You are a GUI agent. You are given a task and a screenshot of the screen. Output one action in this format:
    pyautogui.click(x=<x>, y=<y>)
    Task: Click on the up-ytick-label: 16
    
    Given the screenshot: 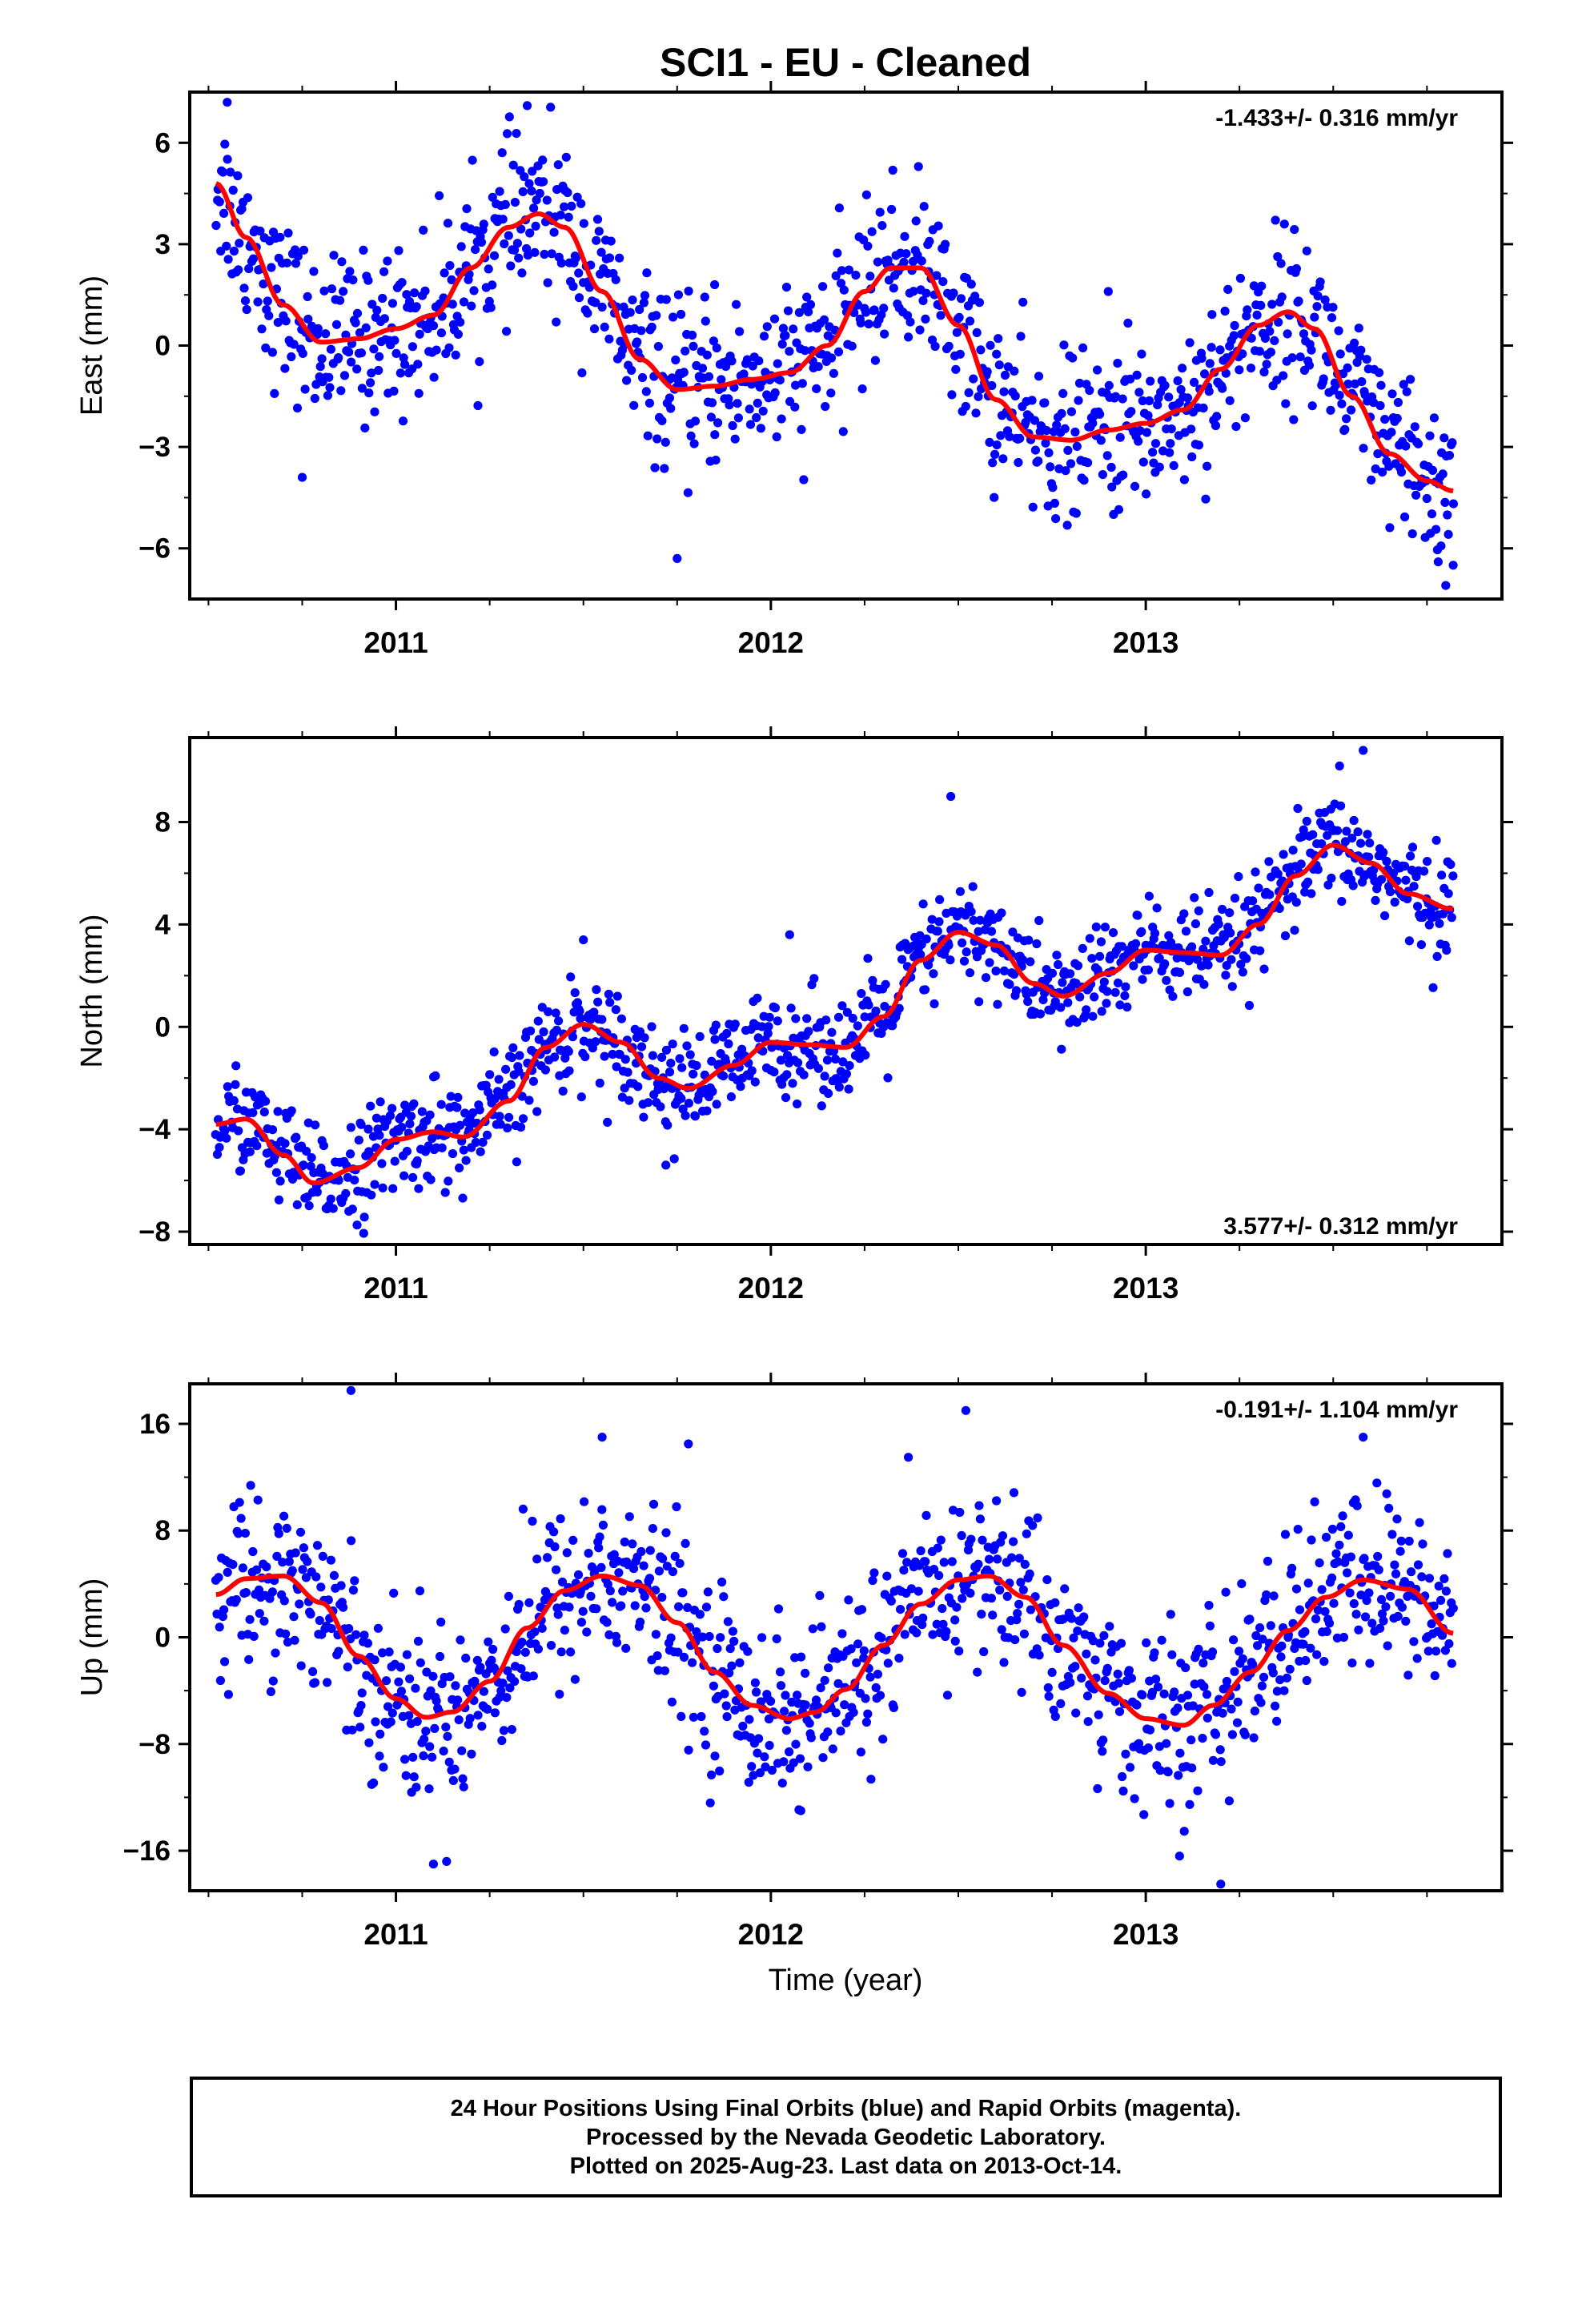 What is the action you would take?
    pyautogui.click(x=155, y=1424)
    